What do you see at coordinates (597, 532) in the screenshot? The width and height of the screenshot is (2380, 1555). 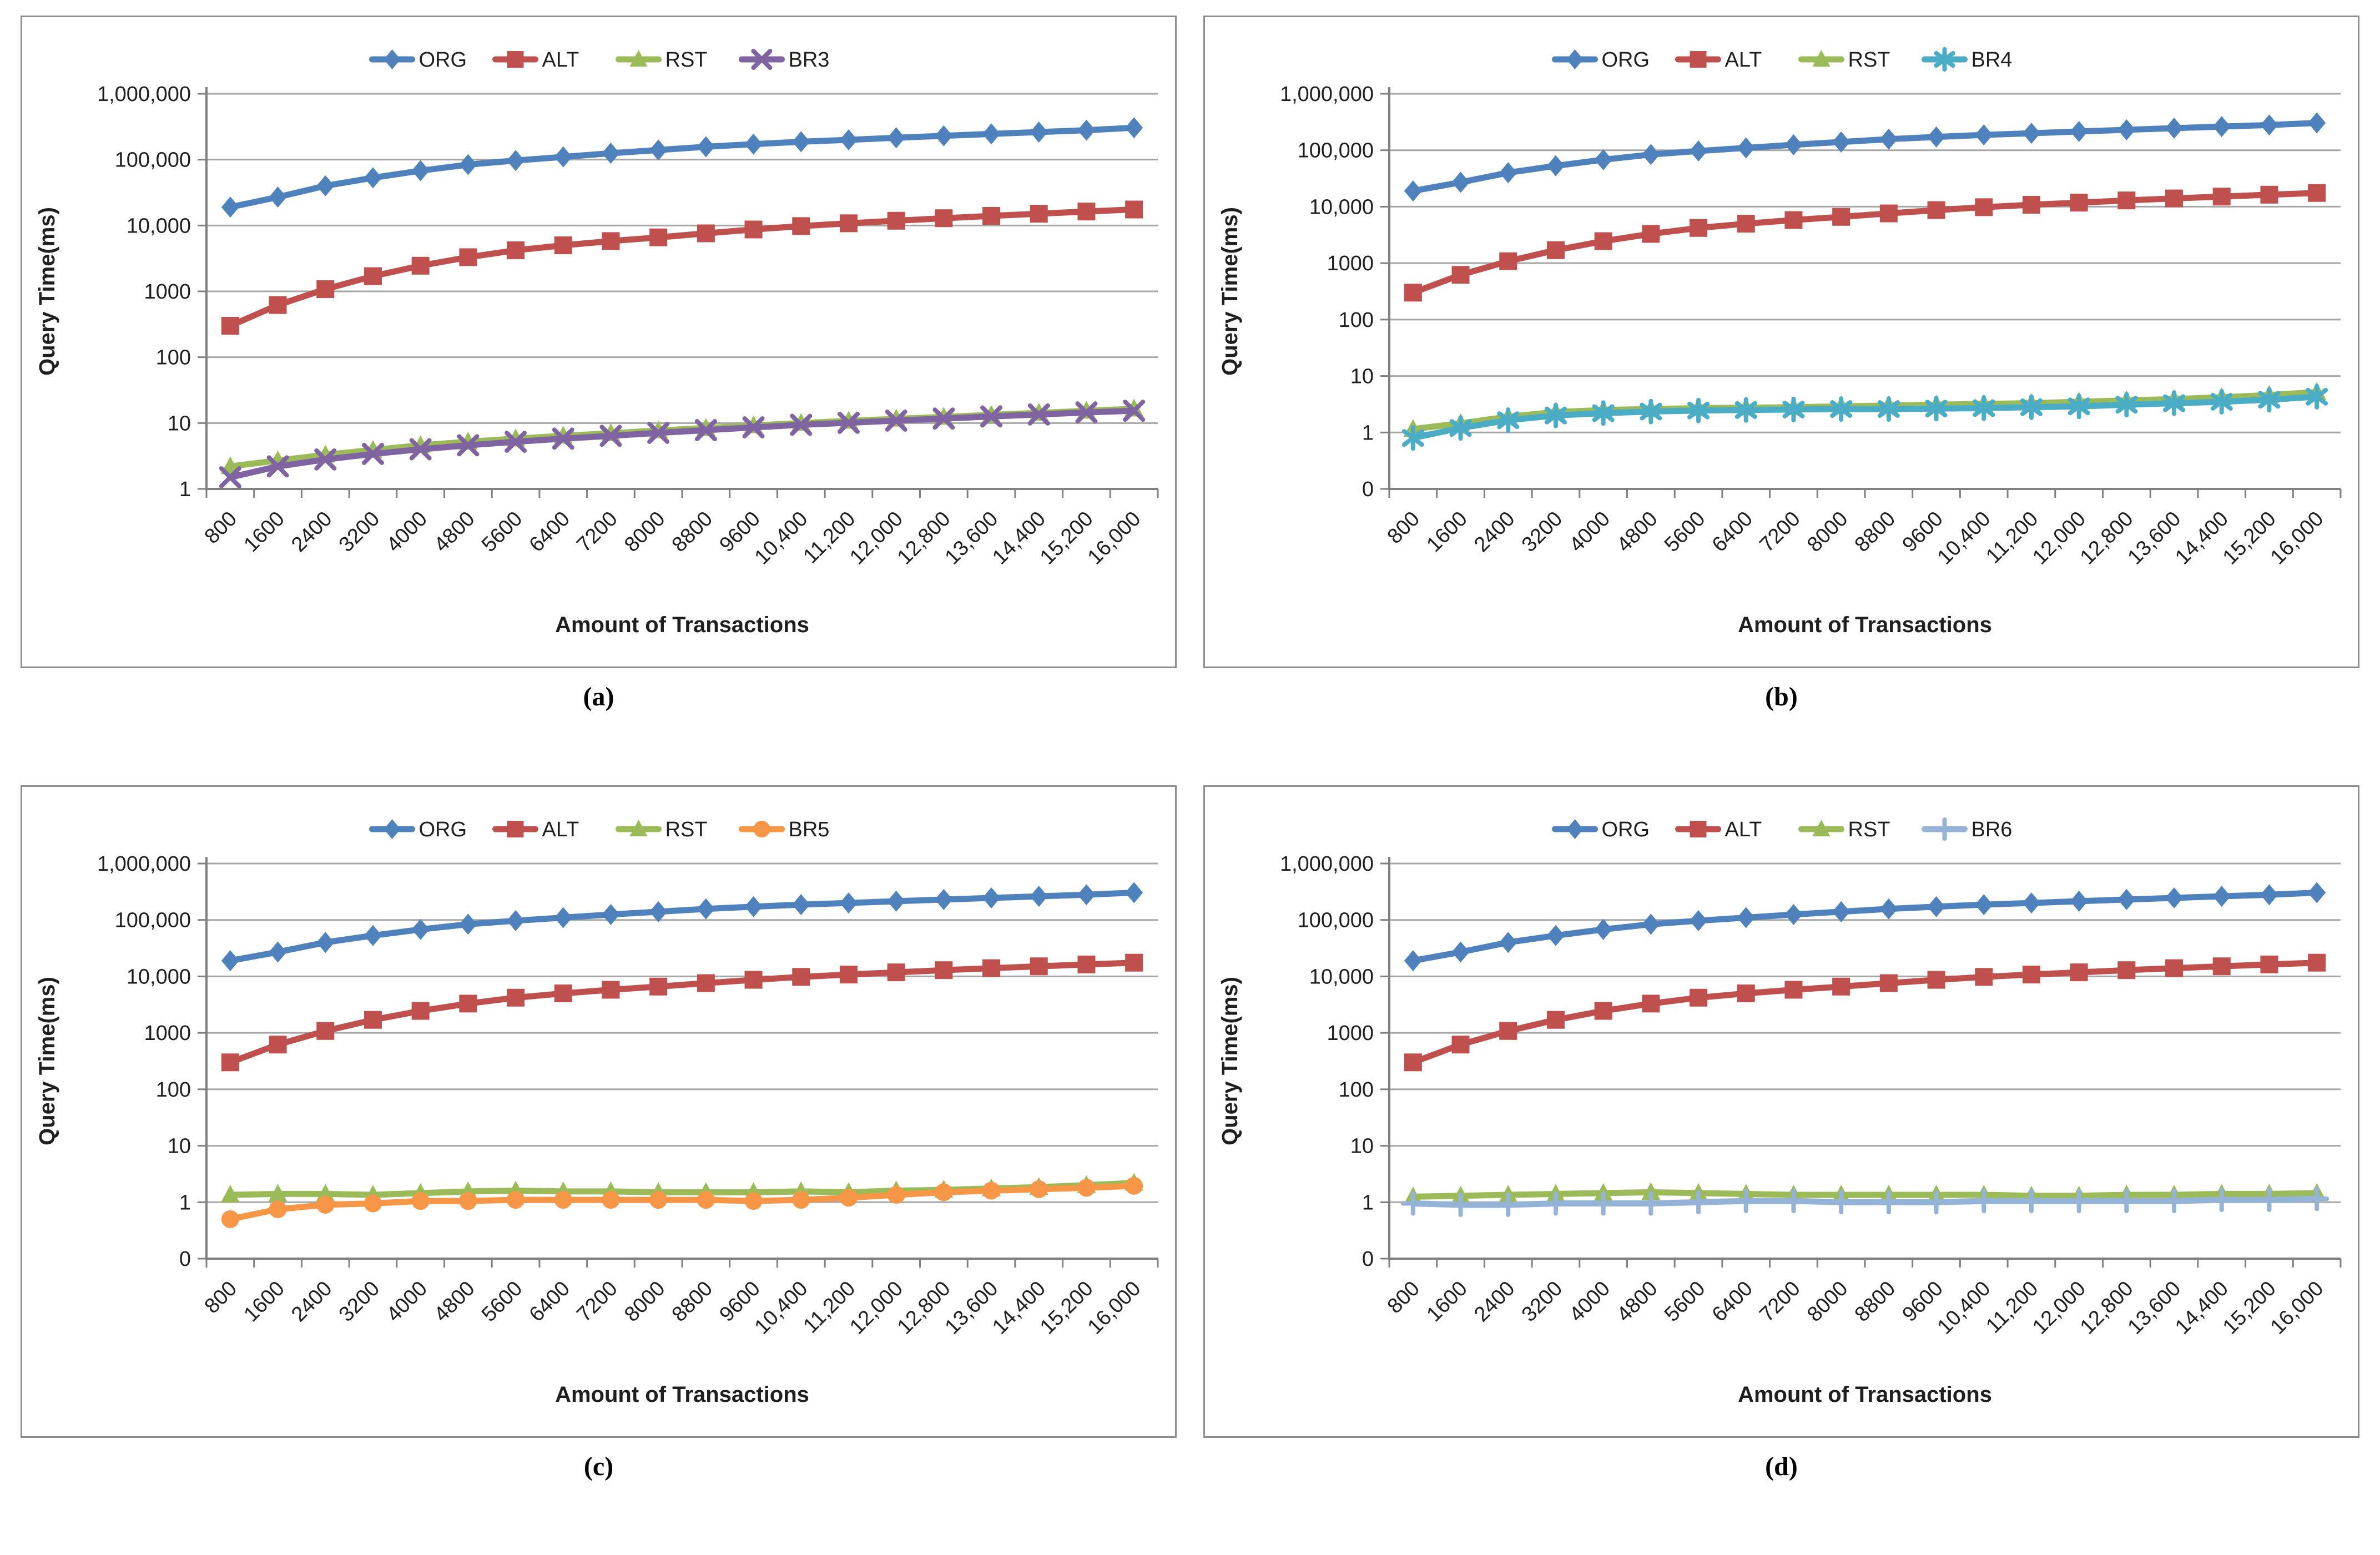 I see `x-tick-label: 7200` at bounding box center [597, 532].